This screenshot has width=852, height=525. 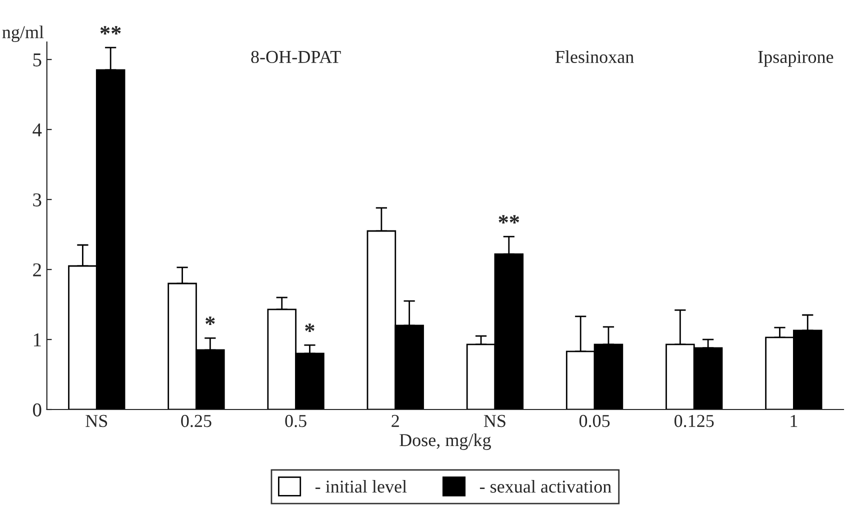 I want to click on x-tick-label: 0.125, so click(x=694, y=421).